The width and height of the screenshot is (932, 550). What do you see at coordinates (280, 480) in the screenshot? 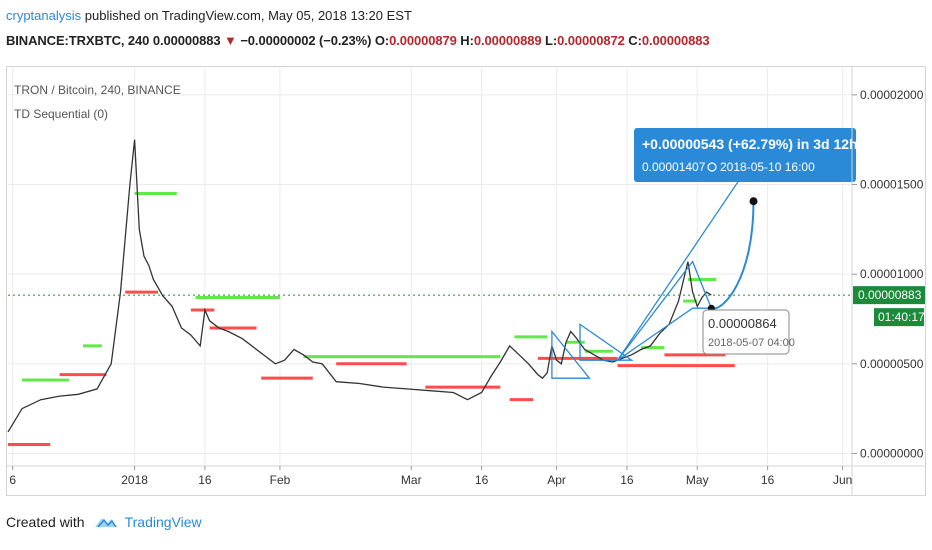
I see `x-tick-label: Feb` at bounding box center [280, 480].